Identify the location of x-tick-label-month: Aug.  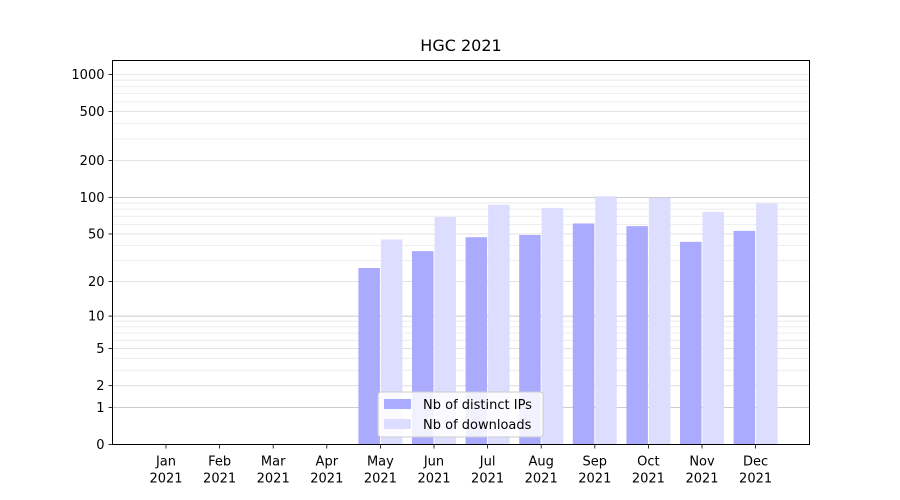
(541, 462).